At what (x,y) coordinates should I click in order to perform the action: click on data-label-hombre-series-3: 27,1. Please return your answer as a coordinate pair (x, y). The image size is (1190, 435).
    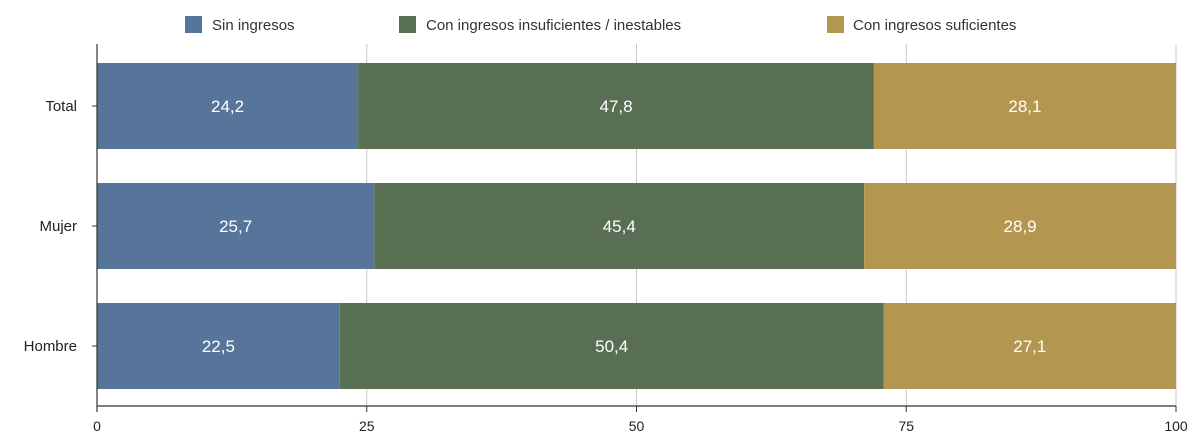
    Looking at the image, I should click on (1029, 346).